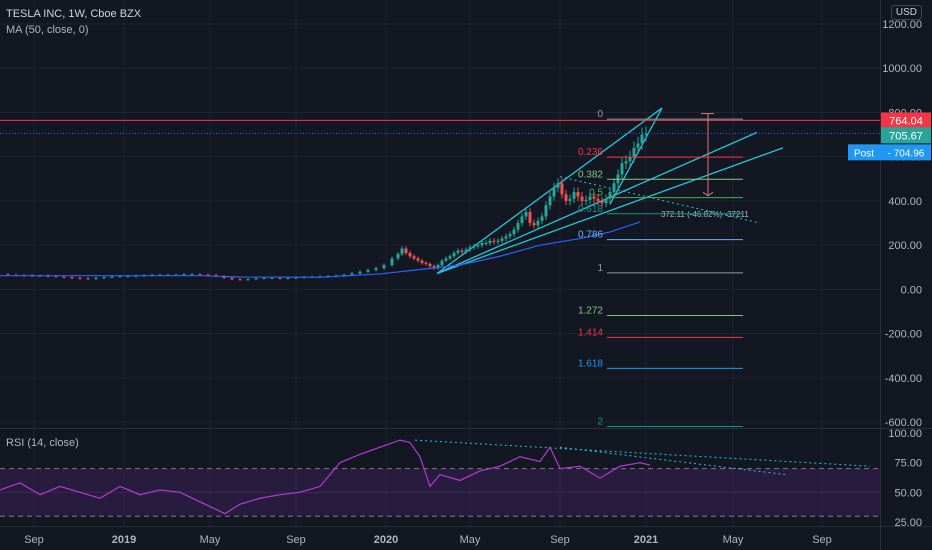 The image size is (932, 550). I want to click on measure-arrow-head, so click(708, 194).